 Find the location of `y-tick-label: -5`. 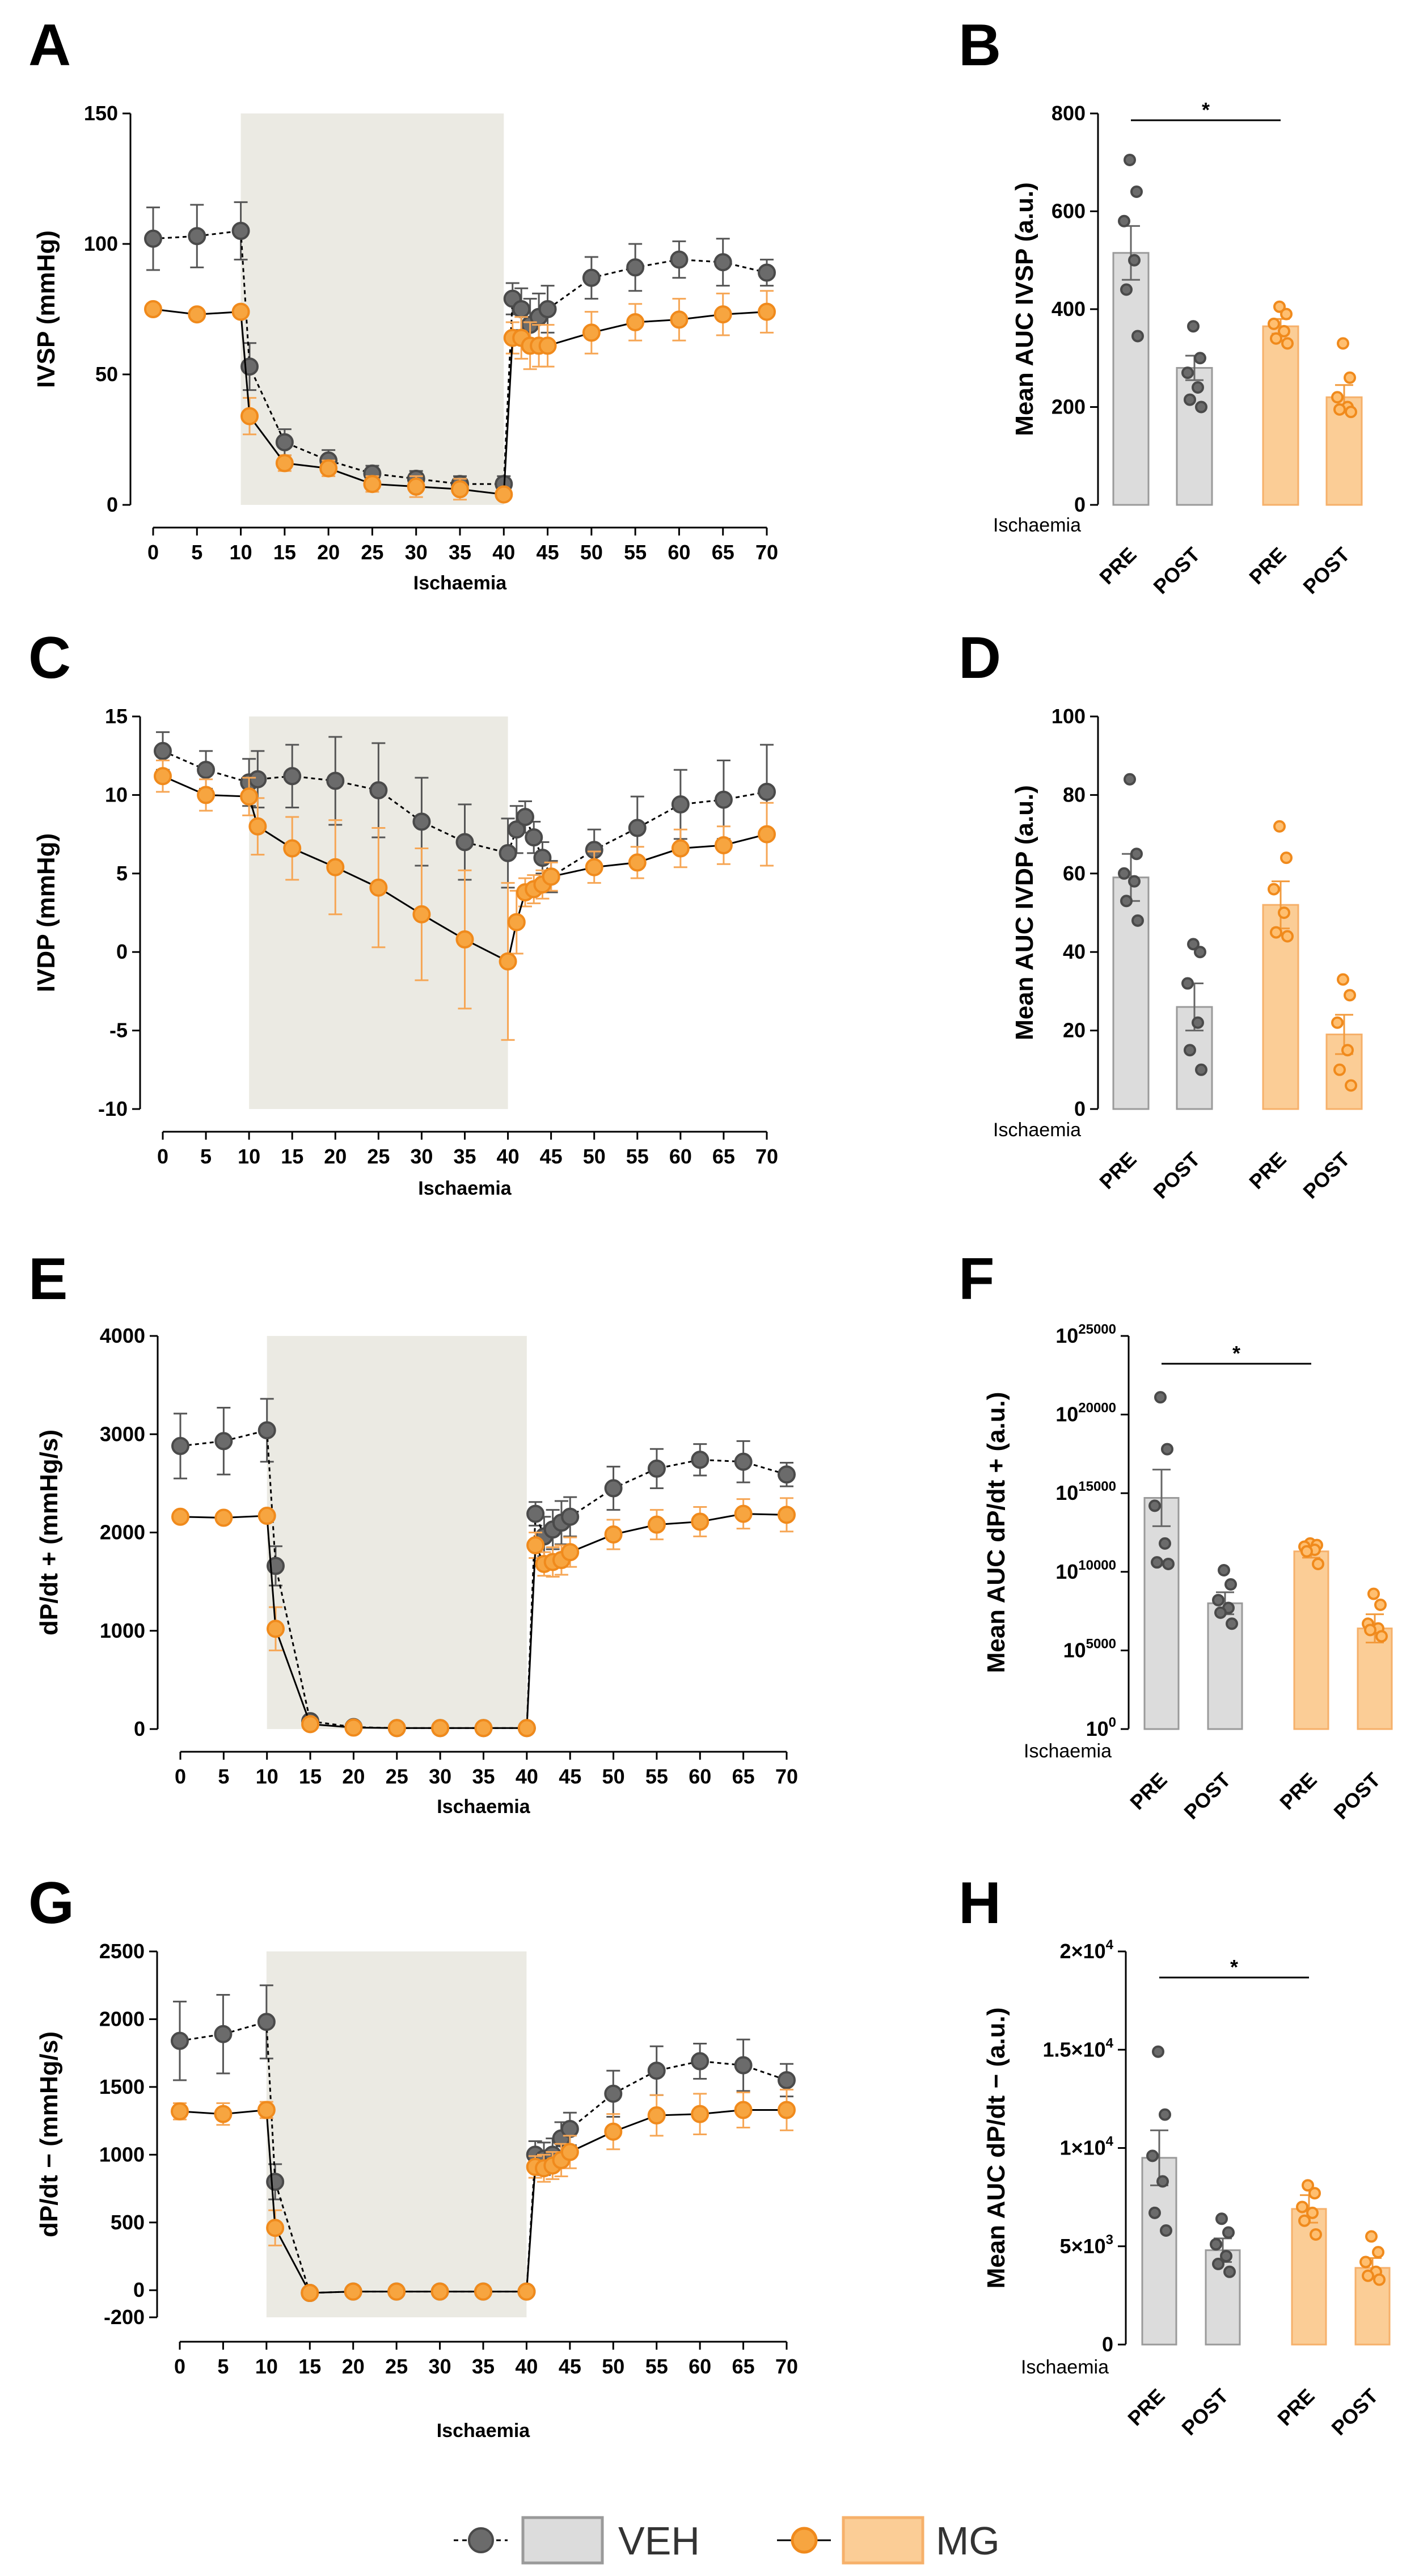

y-tick-label: -5 is located at coordinates (118, 1030).